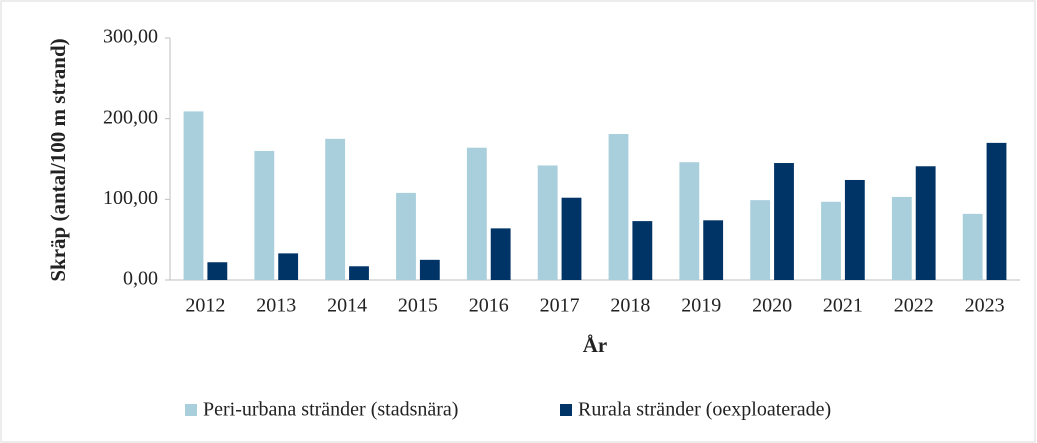  I want to click on x-tick-label: 2023, so click(985, 306).